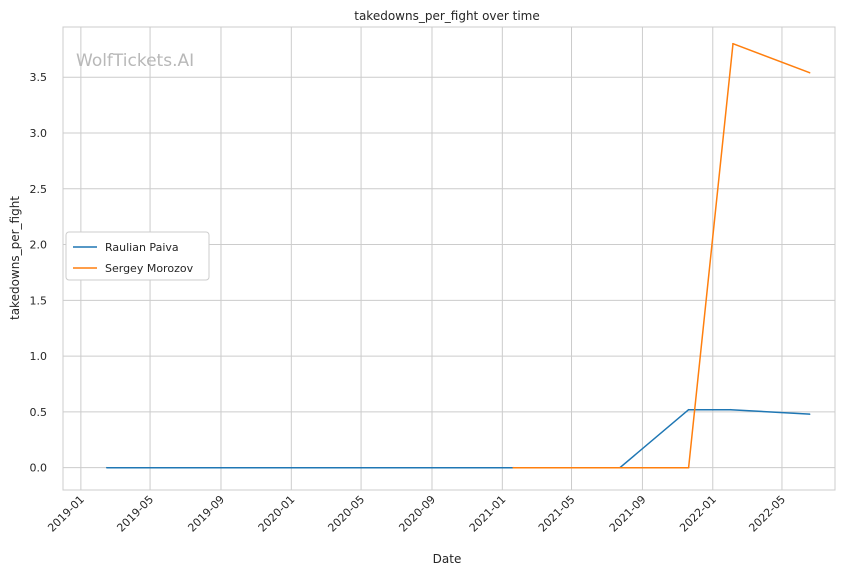 This screenshot has width=844, height=575. I want to click on x-tick-label: 2019-05, so click(135, 514).